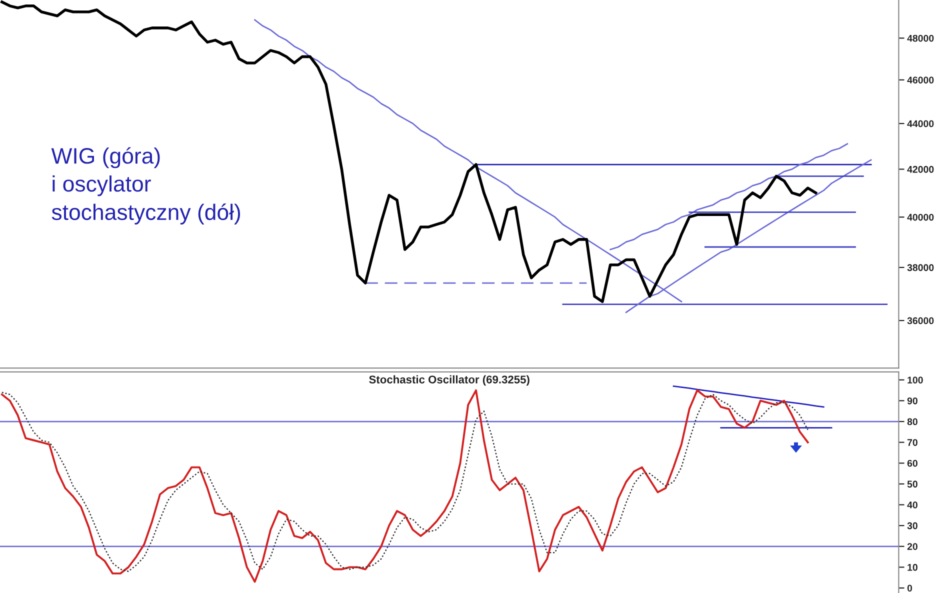 This screenshot has width=948, height=593. I want to click on y-tick-label: 40000, so click(920, 217).